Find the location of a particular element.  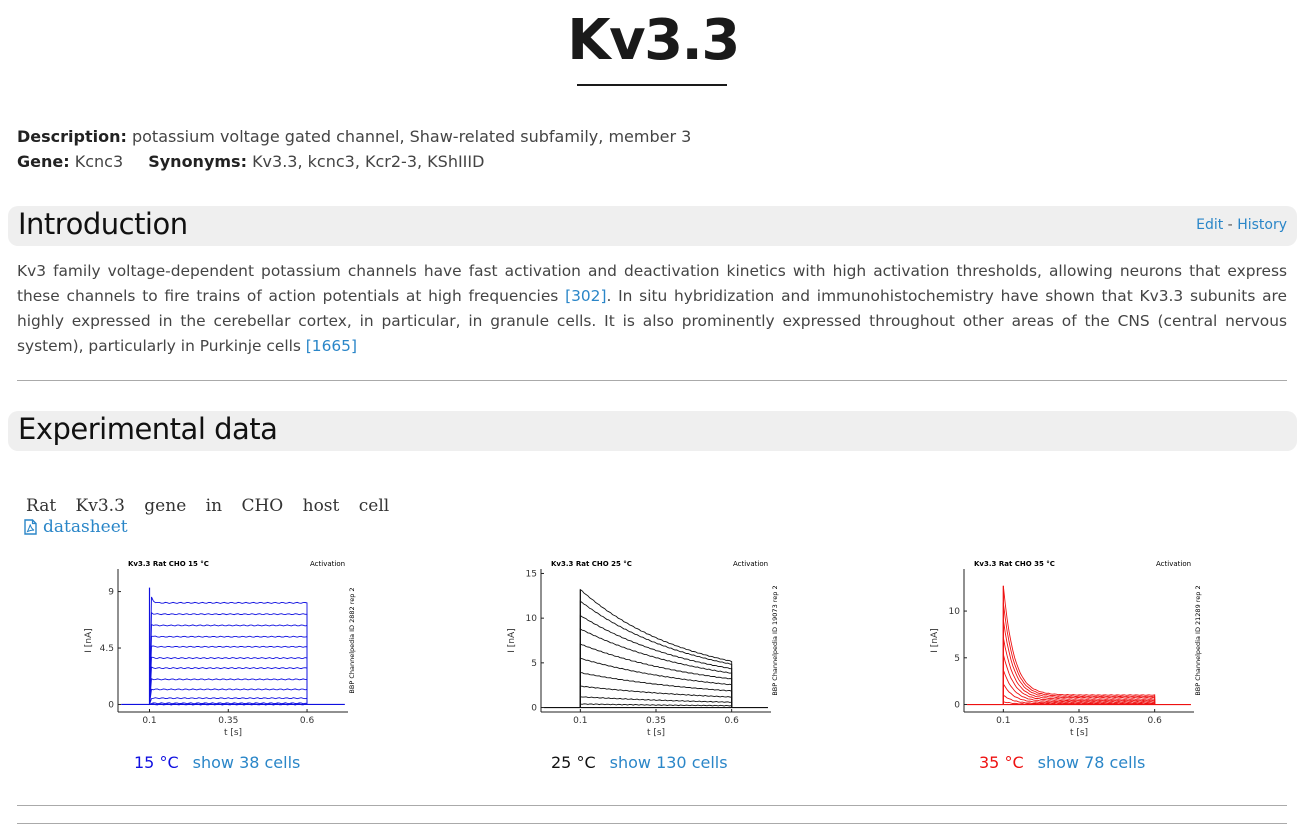

gene-value: Kcnc3 is located at coordinates (99, 161).